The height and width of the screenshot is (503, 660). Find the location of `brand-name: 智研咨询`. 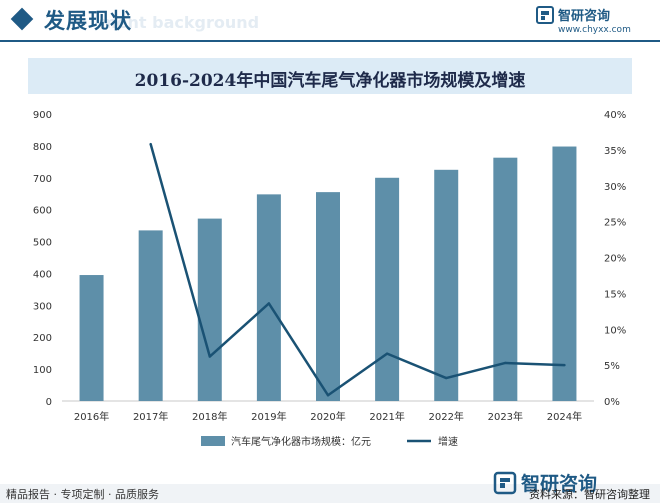

brand-name: 智研咨询 is located at coordinates (584, 16).